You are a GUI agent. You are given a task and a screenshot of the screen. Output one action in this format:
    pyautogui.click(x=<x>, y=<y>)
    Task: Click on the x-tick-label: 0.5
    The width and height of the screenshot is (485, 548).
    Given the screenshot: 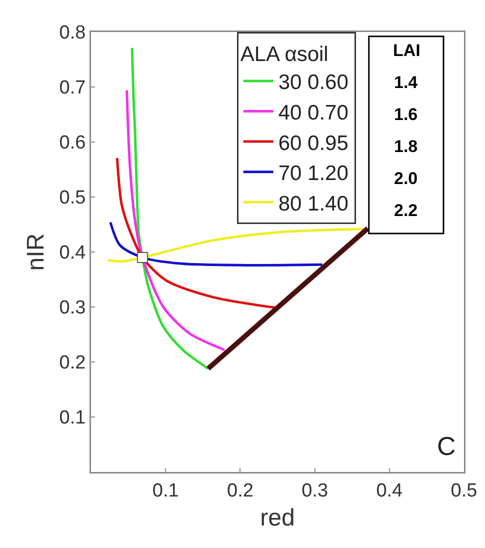 What is the action you would take?
    pyautogui.click(x=464, y=491)
    